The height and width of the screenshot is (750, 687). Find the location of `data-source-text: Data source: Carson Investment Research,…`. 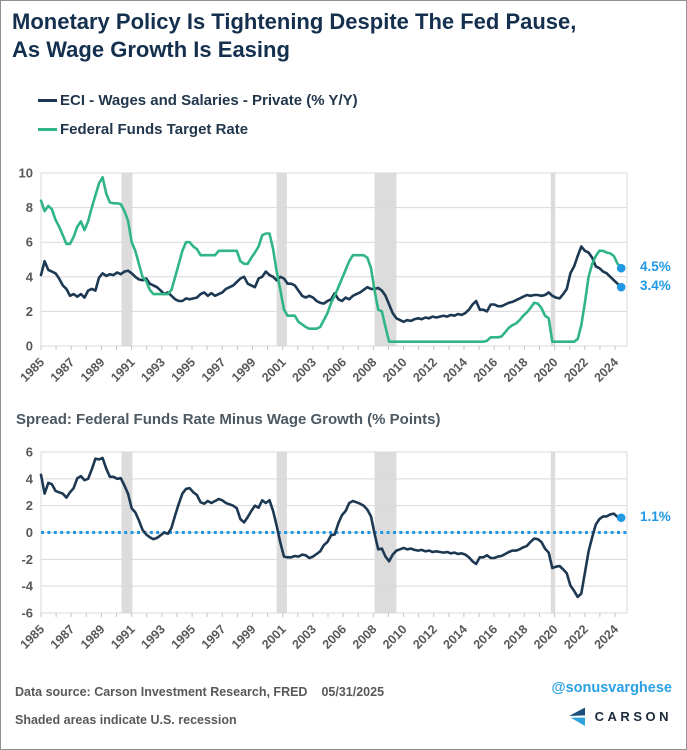

data-source-text: Data source: Carson Investment Research,… is located at coordinates (161, 692).